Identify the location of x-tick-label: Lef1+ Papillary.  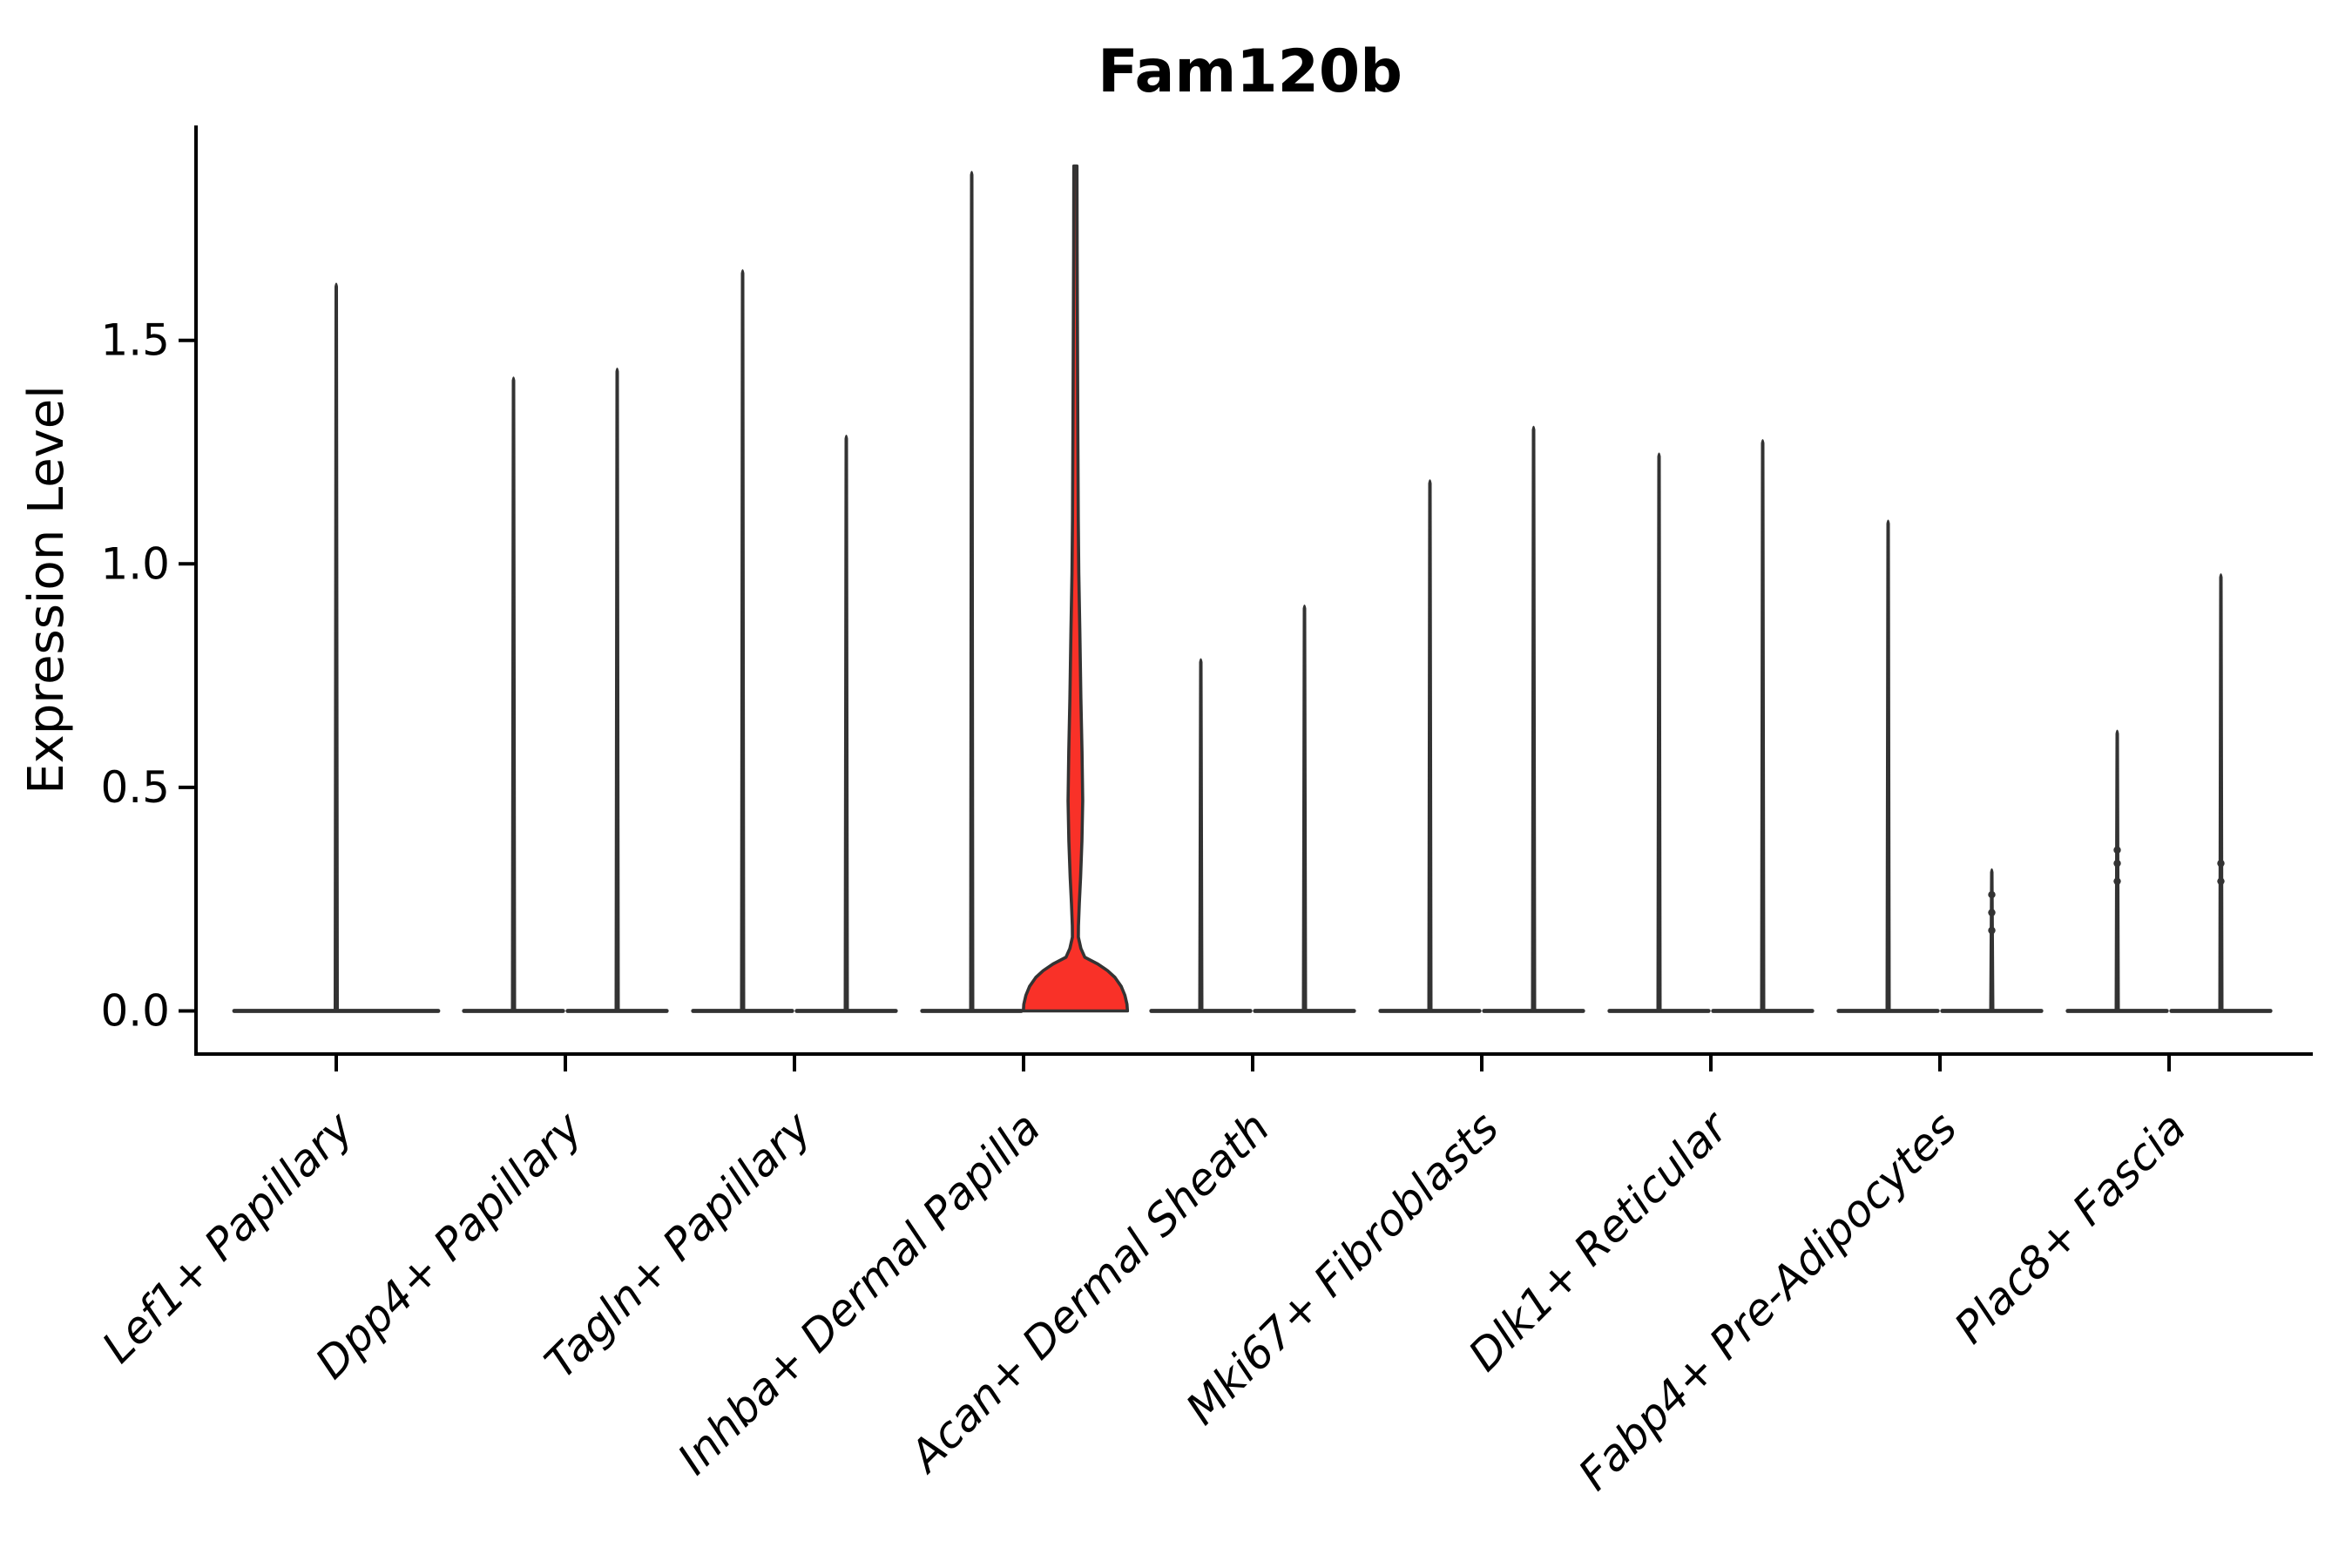
(228, 1236).